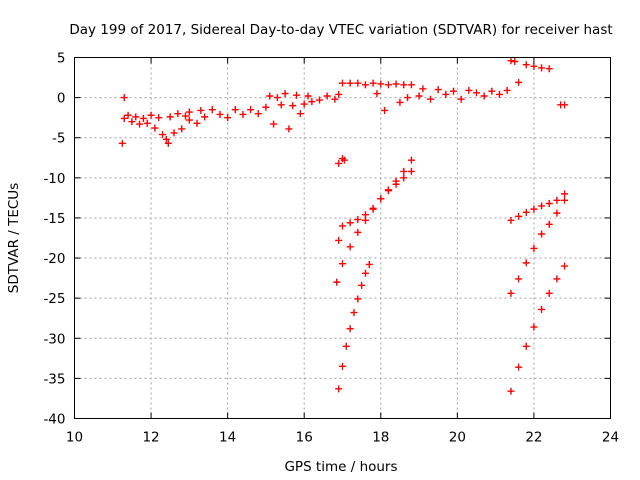 This screenshot has width=640, height=480. What do you see at coordinates (304, 438) in the screenshot?
I see `x-tick-label: 16` at bounding box center [304, 438].